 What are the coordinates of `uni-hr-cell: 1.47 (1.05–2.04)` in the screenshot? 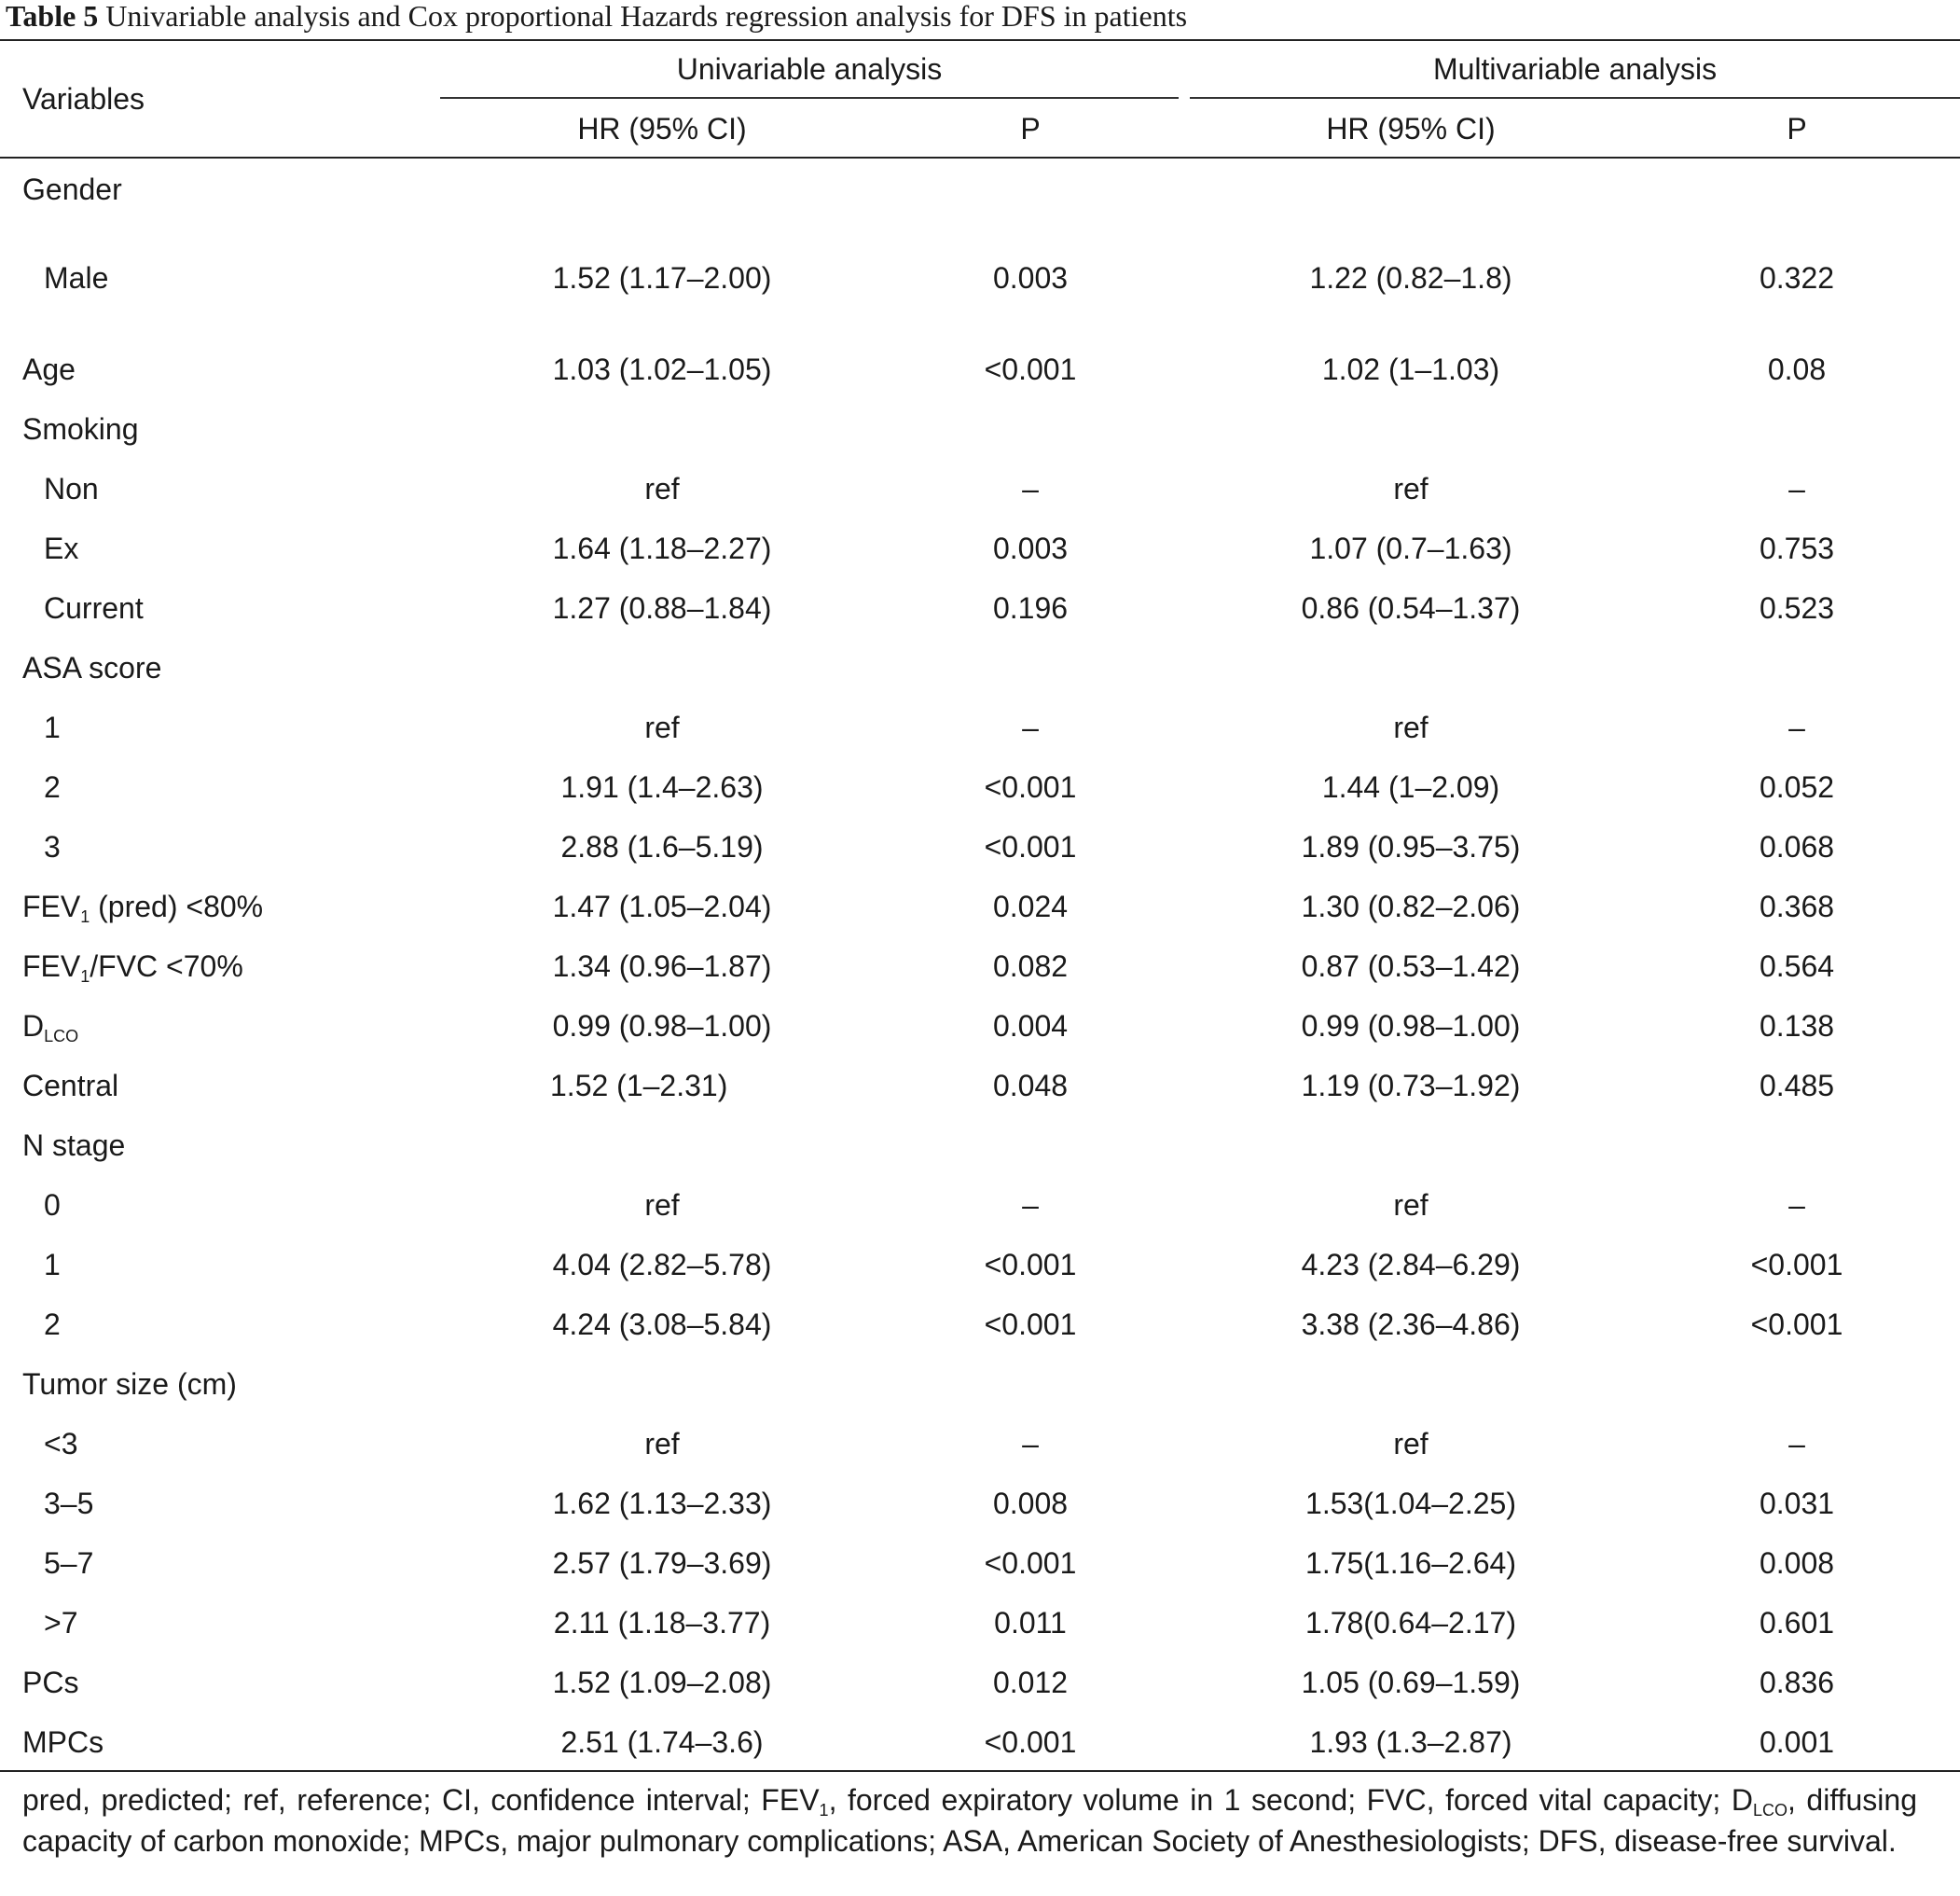 It's located at (662, 907).